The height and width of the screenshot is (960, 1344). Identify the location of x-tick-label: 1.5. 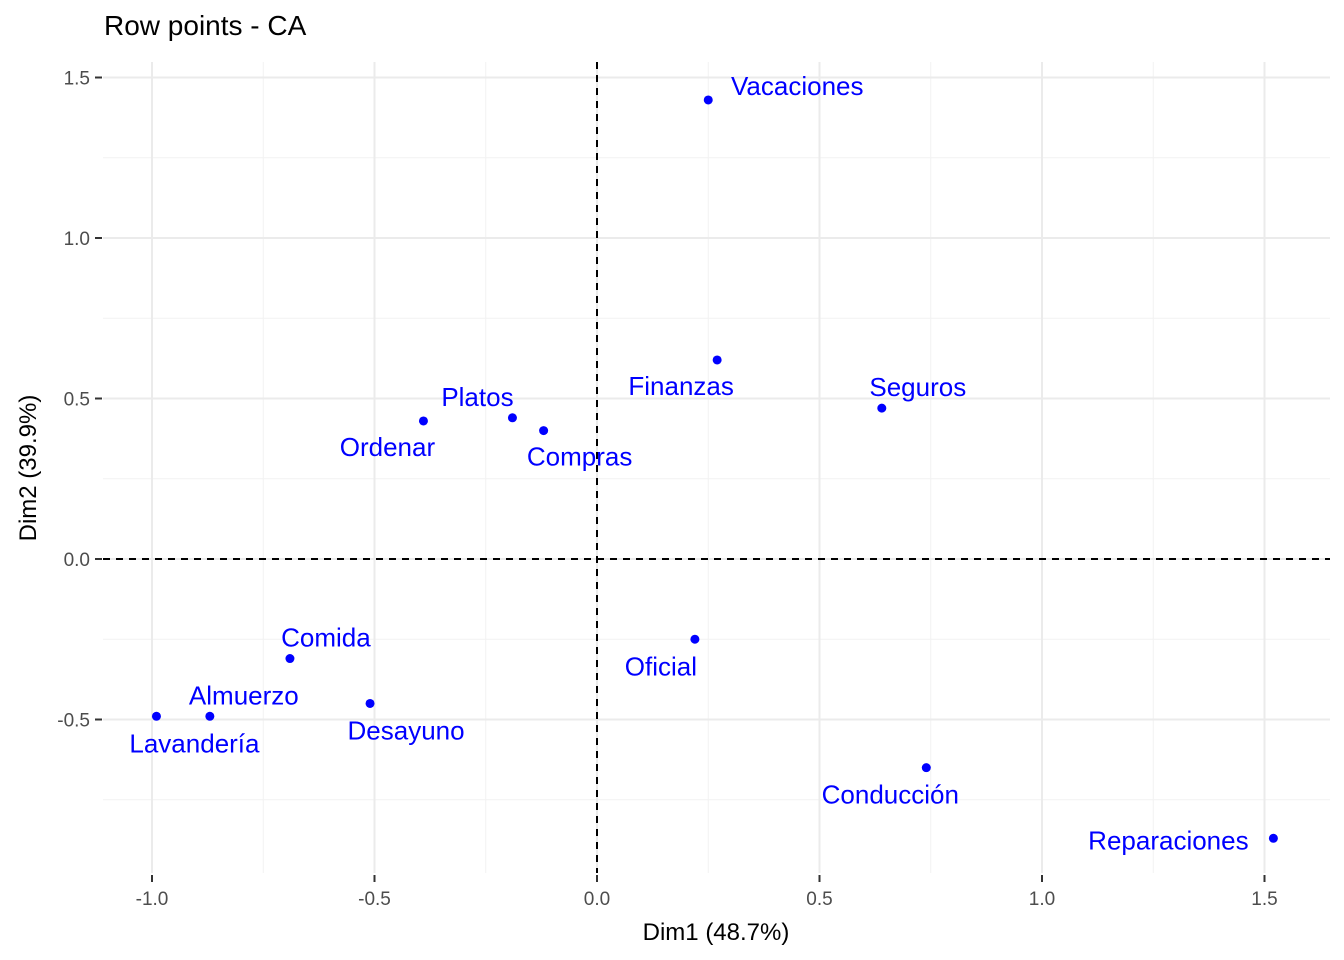
(1264, 899).